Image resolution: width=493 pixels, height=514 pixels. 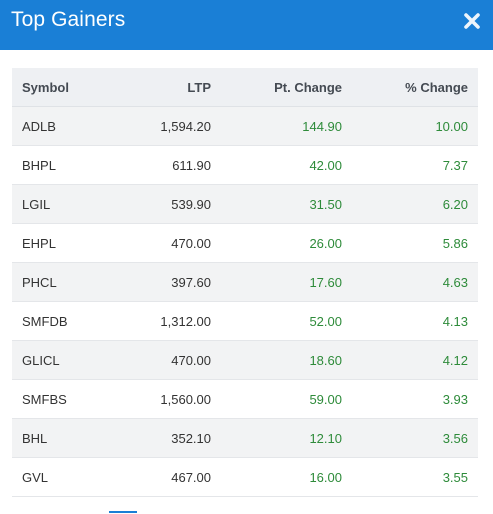 What do you see at coordinates (123, 512) in the screenshot?
I see `scroll-indicator` at bounding box center [123, 512].